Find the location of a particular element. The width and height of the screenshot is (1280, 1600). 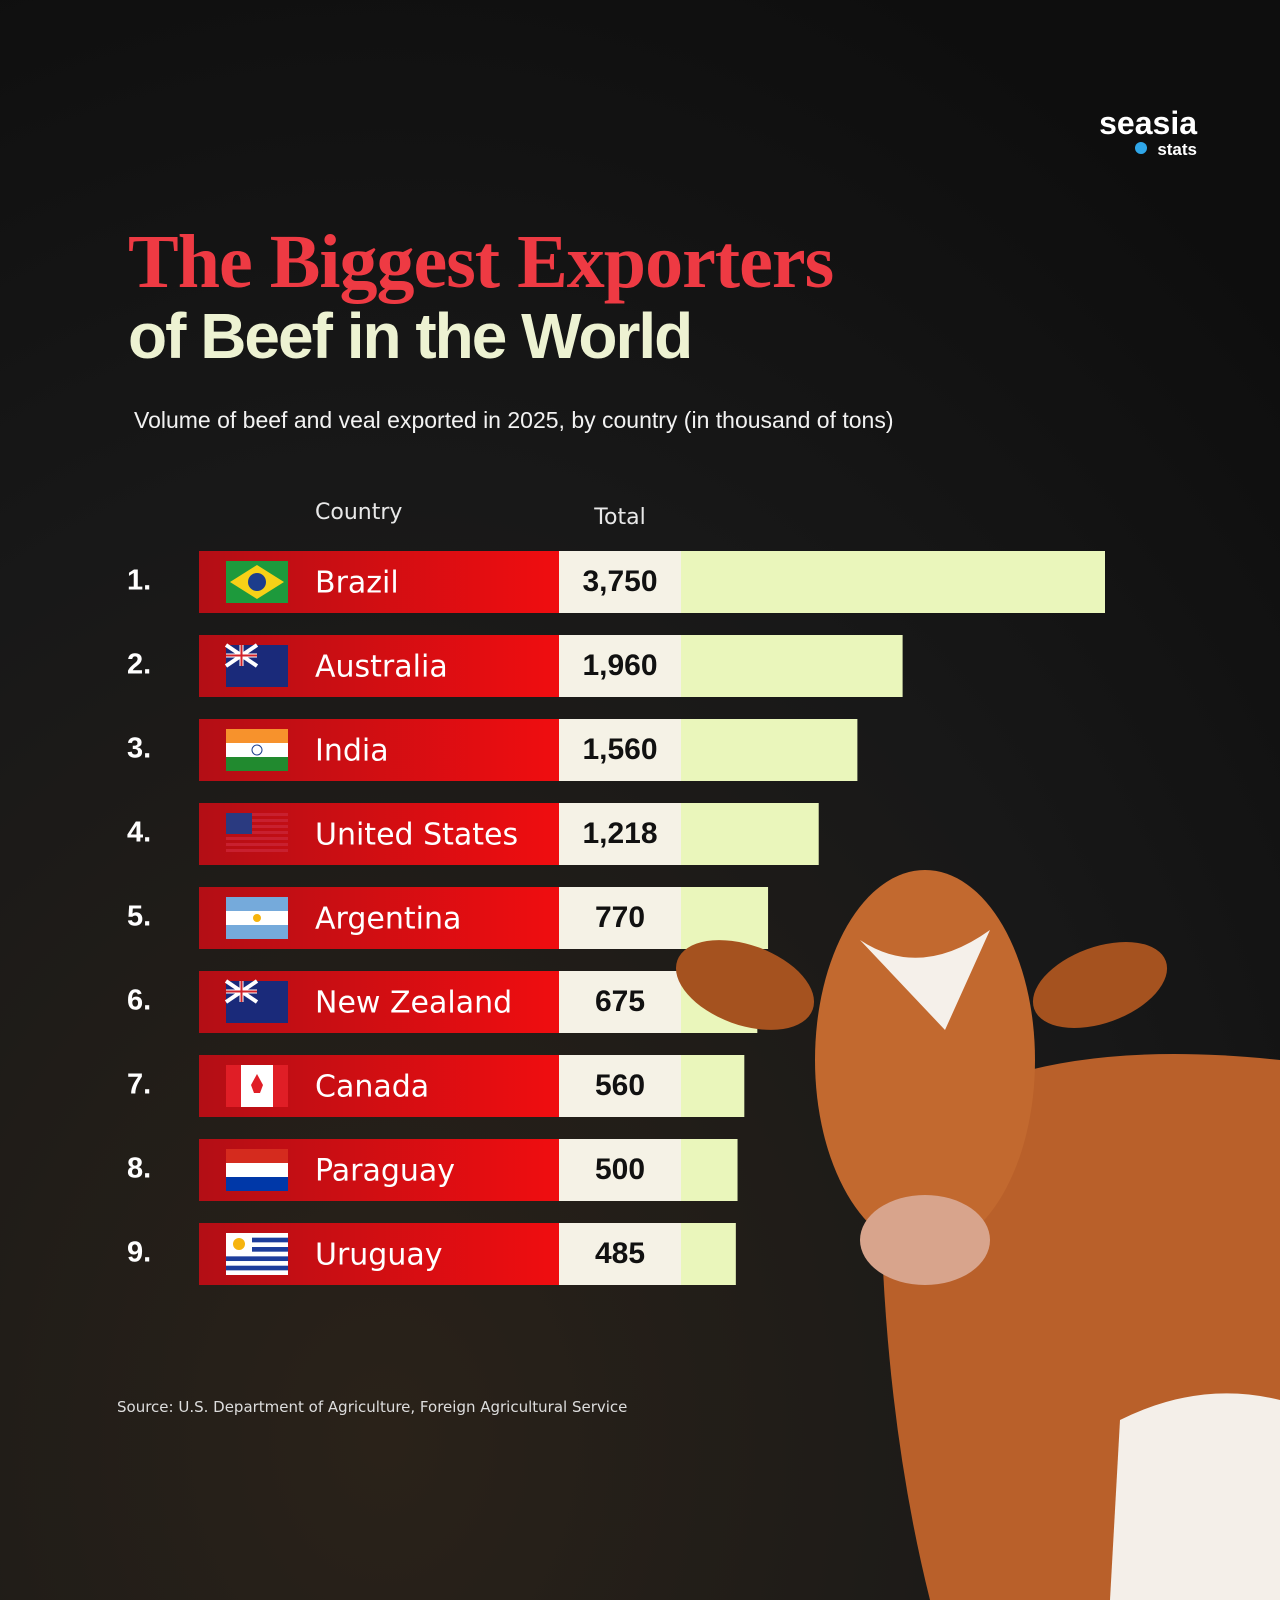

column-header: Total is located at coordinates (619, 517).